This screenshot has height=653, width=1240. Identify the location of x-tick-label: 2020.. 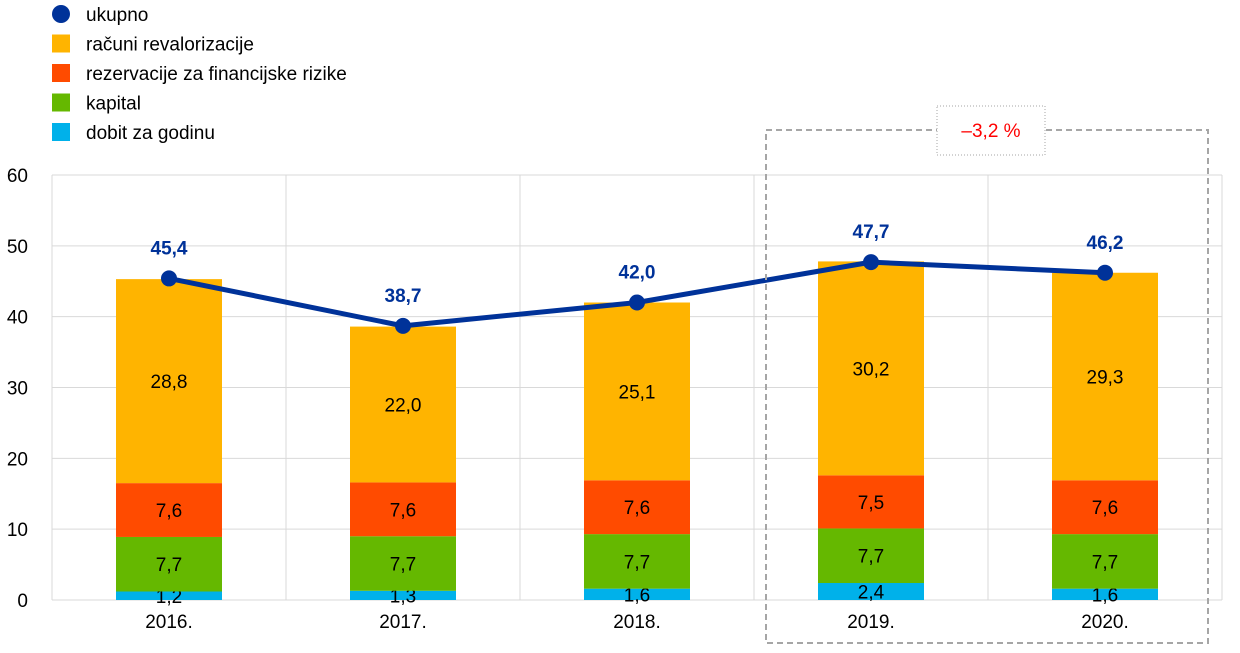
(1105, 622).